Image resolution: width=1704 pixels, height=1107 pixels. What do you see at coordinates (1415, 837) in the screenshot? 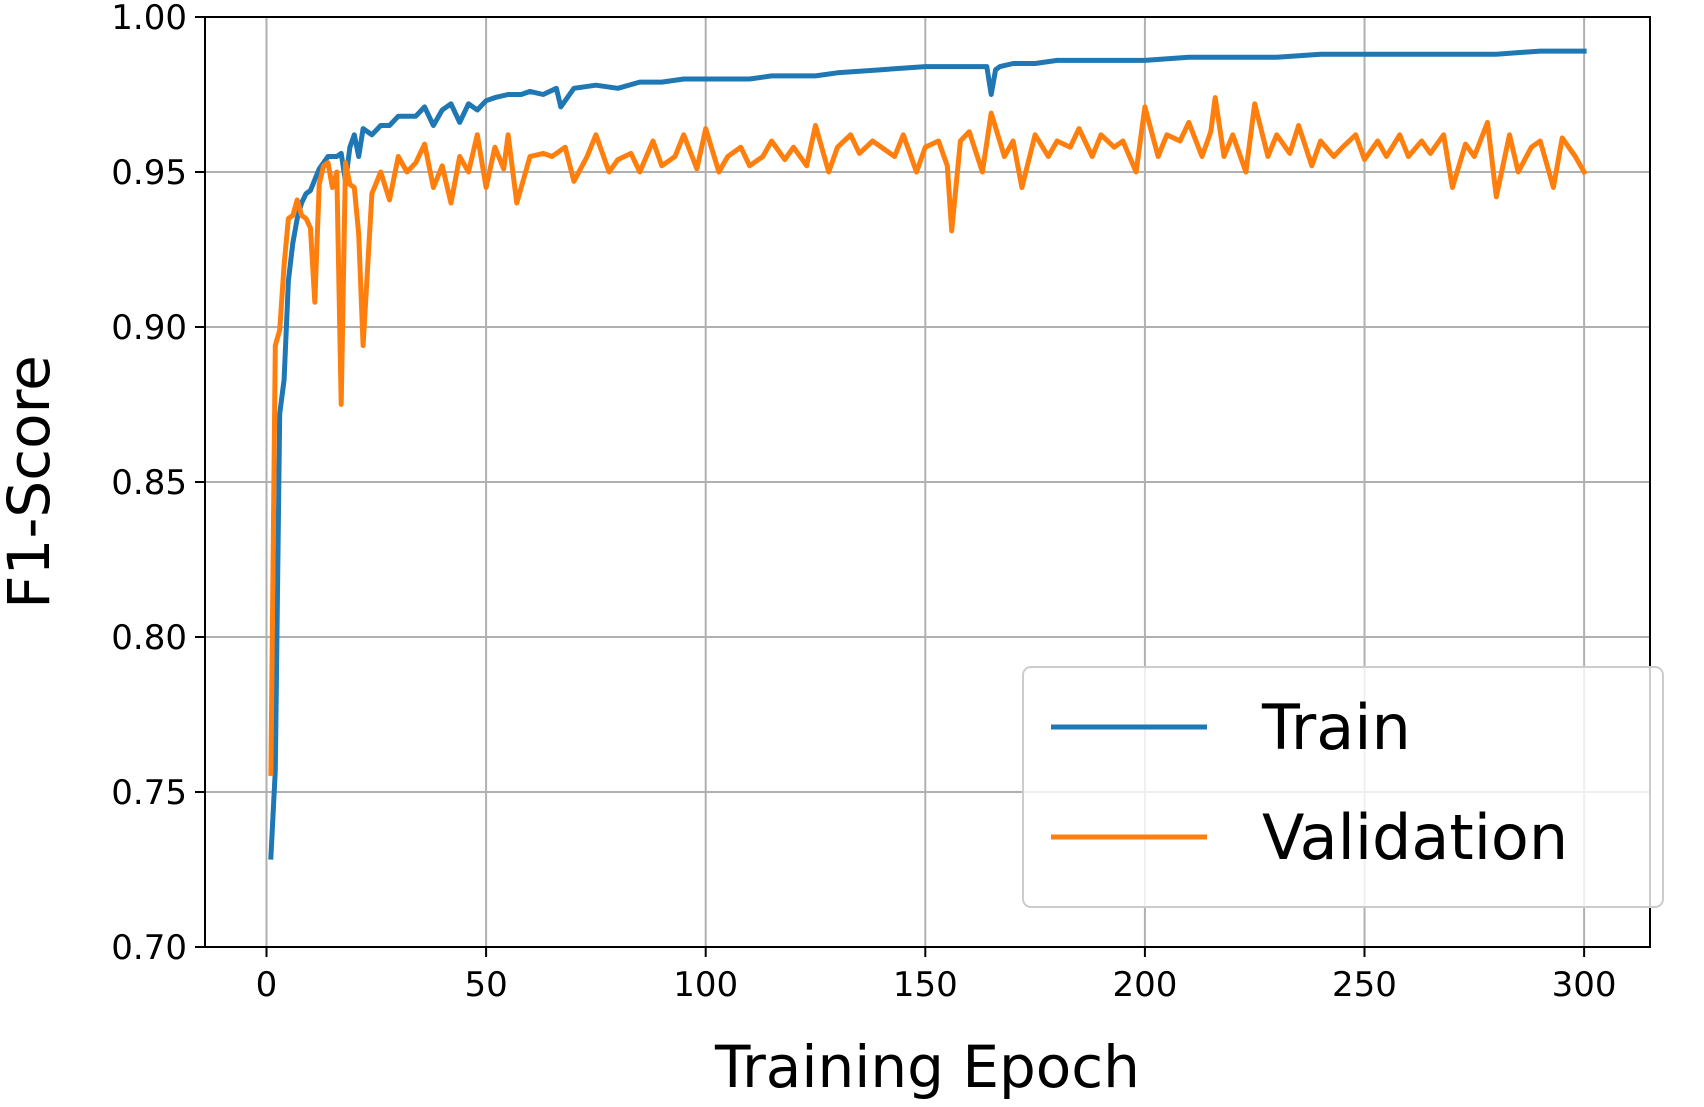
I see `legend-label-validation: Validation` at bounding box center [1415, 837].